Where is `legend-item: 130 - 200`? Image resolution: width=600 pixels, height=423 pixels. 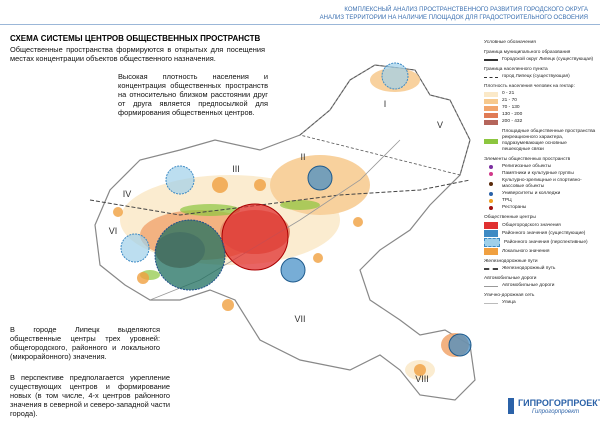 legend-item: 130 - 200 is located at coordinates (512, 114).